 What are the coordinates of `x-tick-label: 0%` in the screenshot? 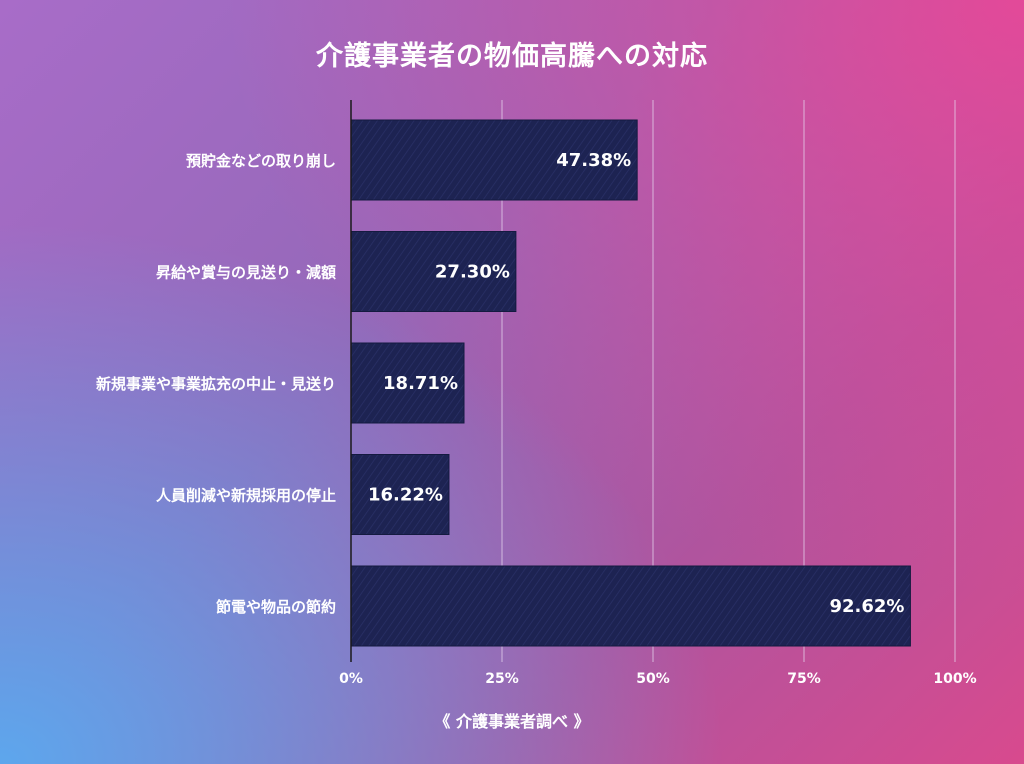 It's located at (351, 679).